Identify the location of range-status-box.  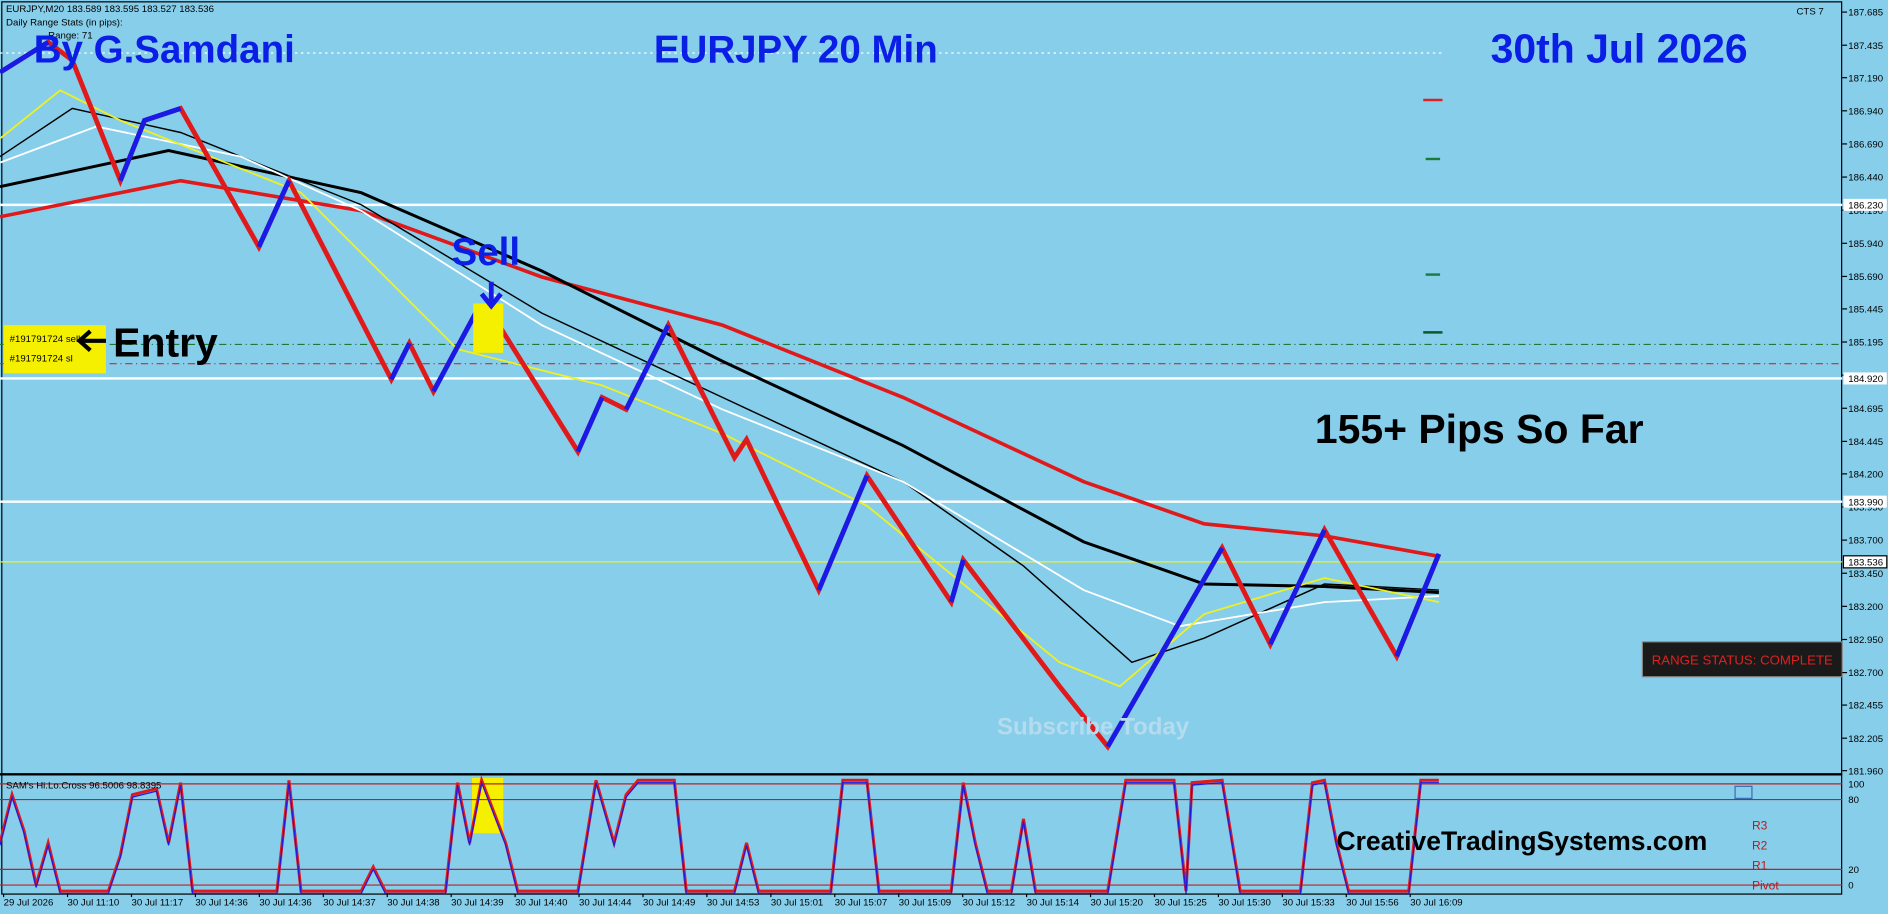
(1742, 659).